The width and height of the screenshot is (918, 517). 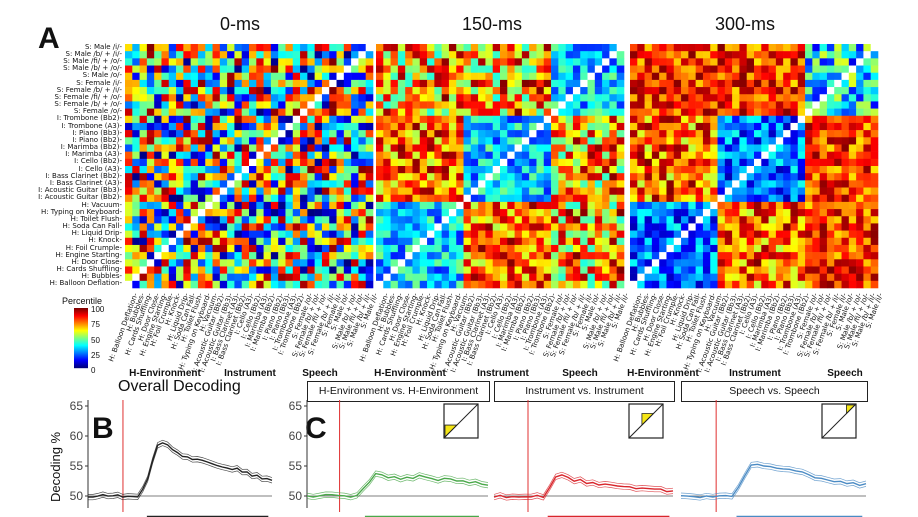 What do you see at coordinates (316, 428) in the screenshot?
I see `panel-c-label: C` at bounding box center [316, 428].